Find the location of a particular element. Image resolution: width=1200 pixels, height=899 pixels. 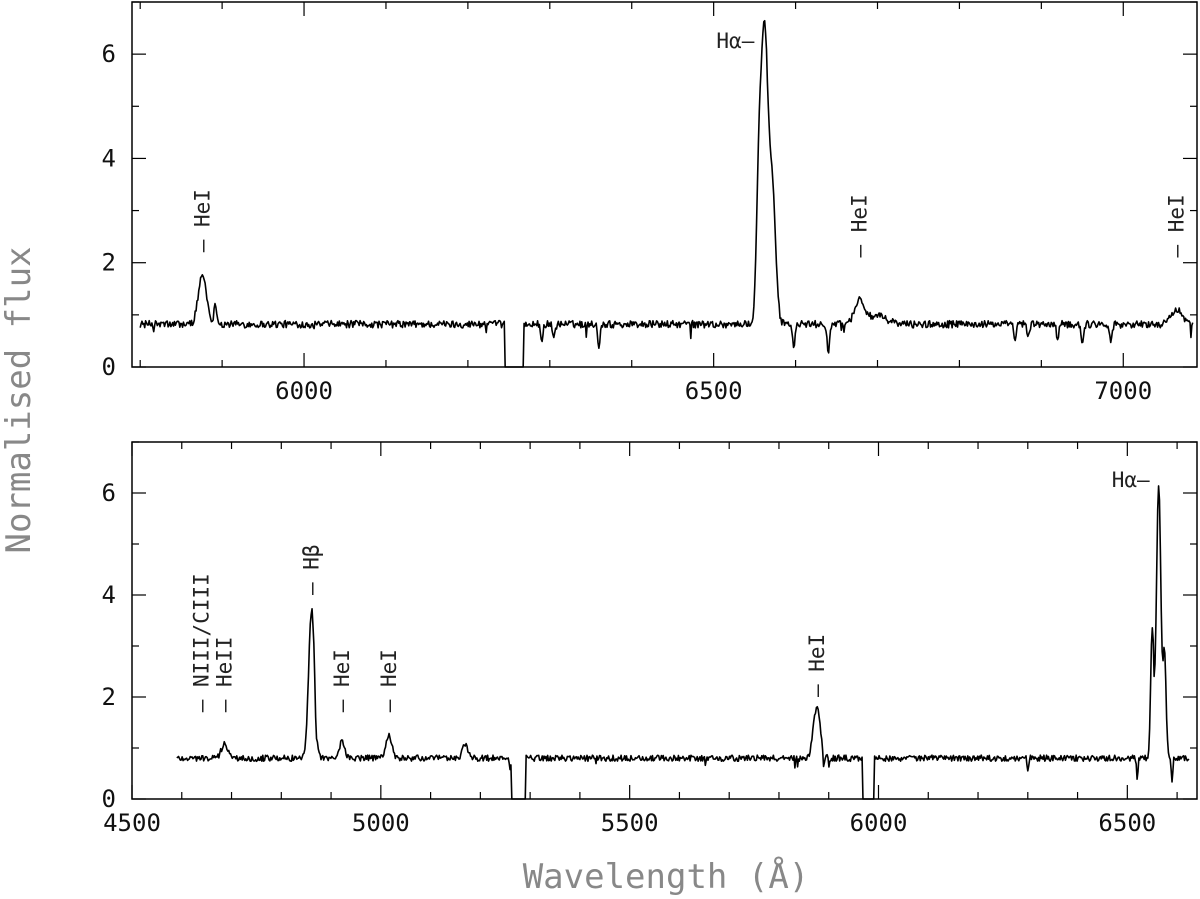

line-id-label: – NIII/CIII is located at coordinates (202, 642).